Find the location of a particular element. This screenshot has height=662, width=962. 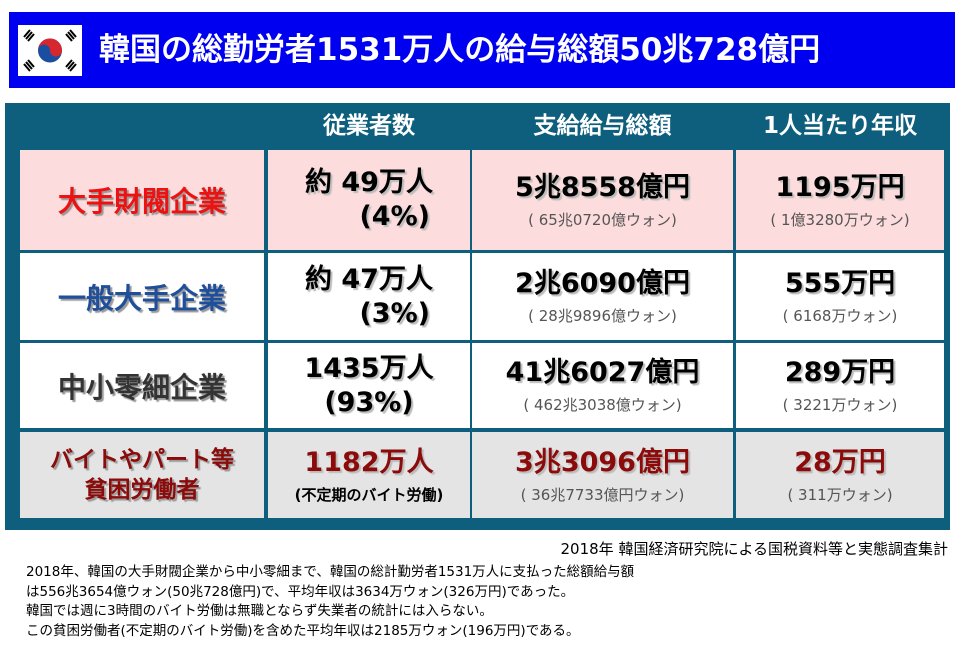

title-bar: 韓国の総勤労者1531万人の給与総額50兆728億円 is located at coordinates (482, 50).